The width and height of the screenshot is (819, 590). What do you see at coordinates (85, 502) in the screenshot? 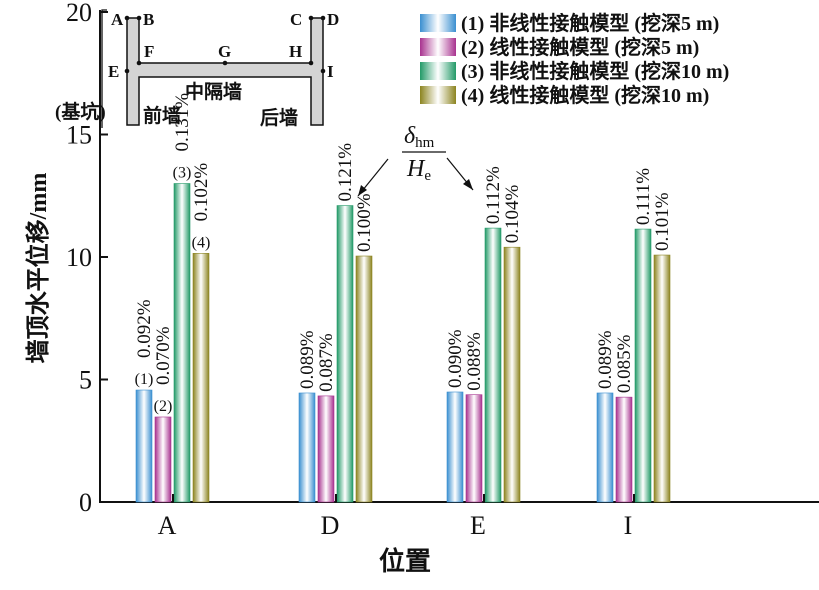
I see `y-tick-label: 0` at bounding box center [85, 502].